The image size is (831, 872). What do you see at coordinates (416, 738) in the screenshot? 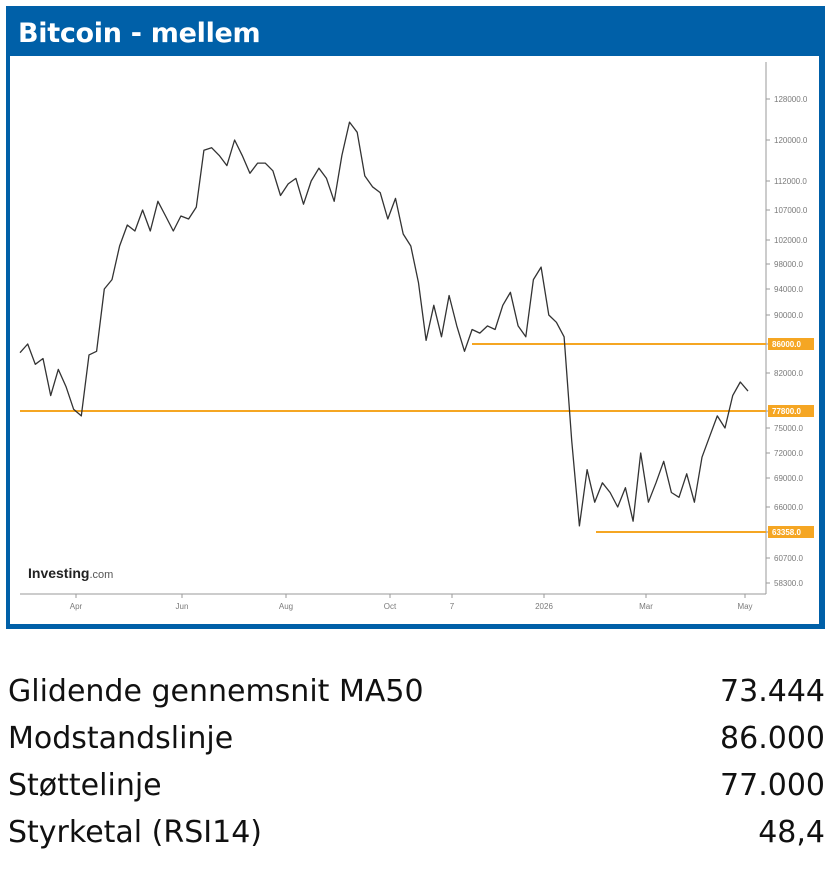
I see `stat-row-resistance: Modstandslinje 86.000` at bounding box center [416, 738].